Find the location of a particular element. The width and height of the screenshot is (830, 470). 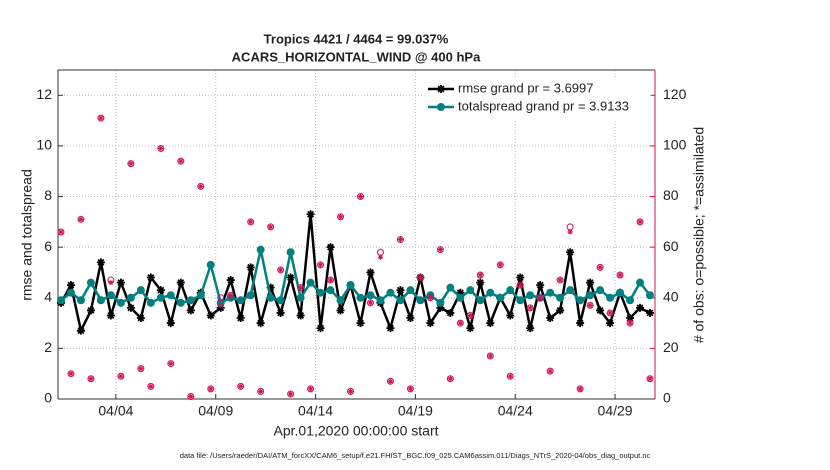

legend-label: rmse grand pr = 3.6997 is located at coordinates (526, 87).